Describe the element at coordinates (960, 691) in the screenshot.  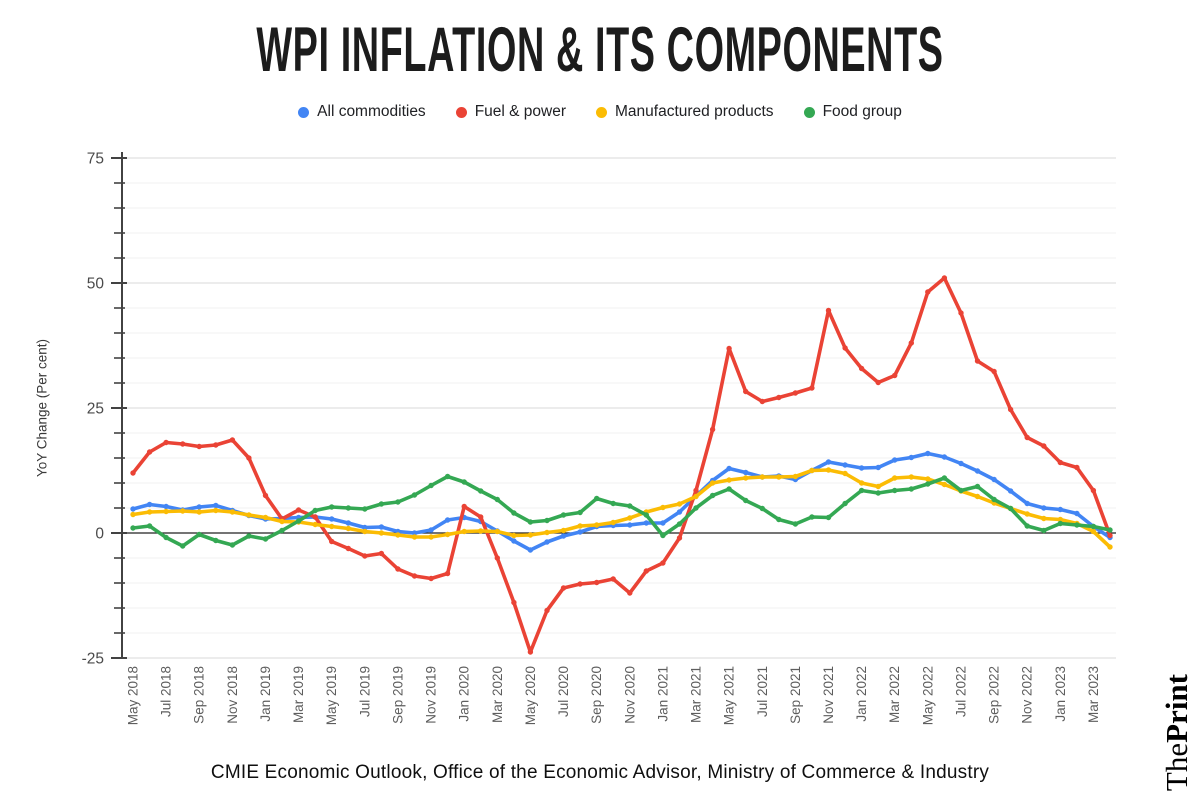
I see `x-tick-label: Jul 2022` at that location.